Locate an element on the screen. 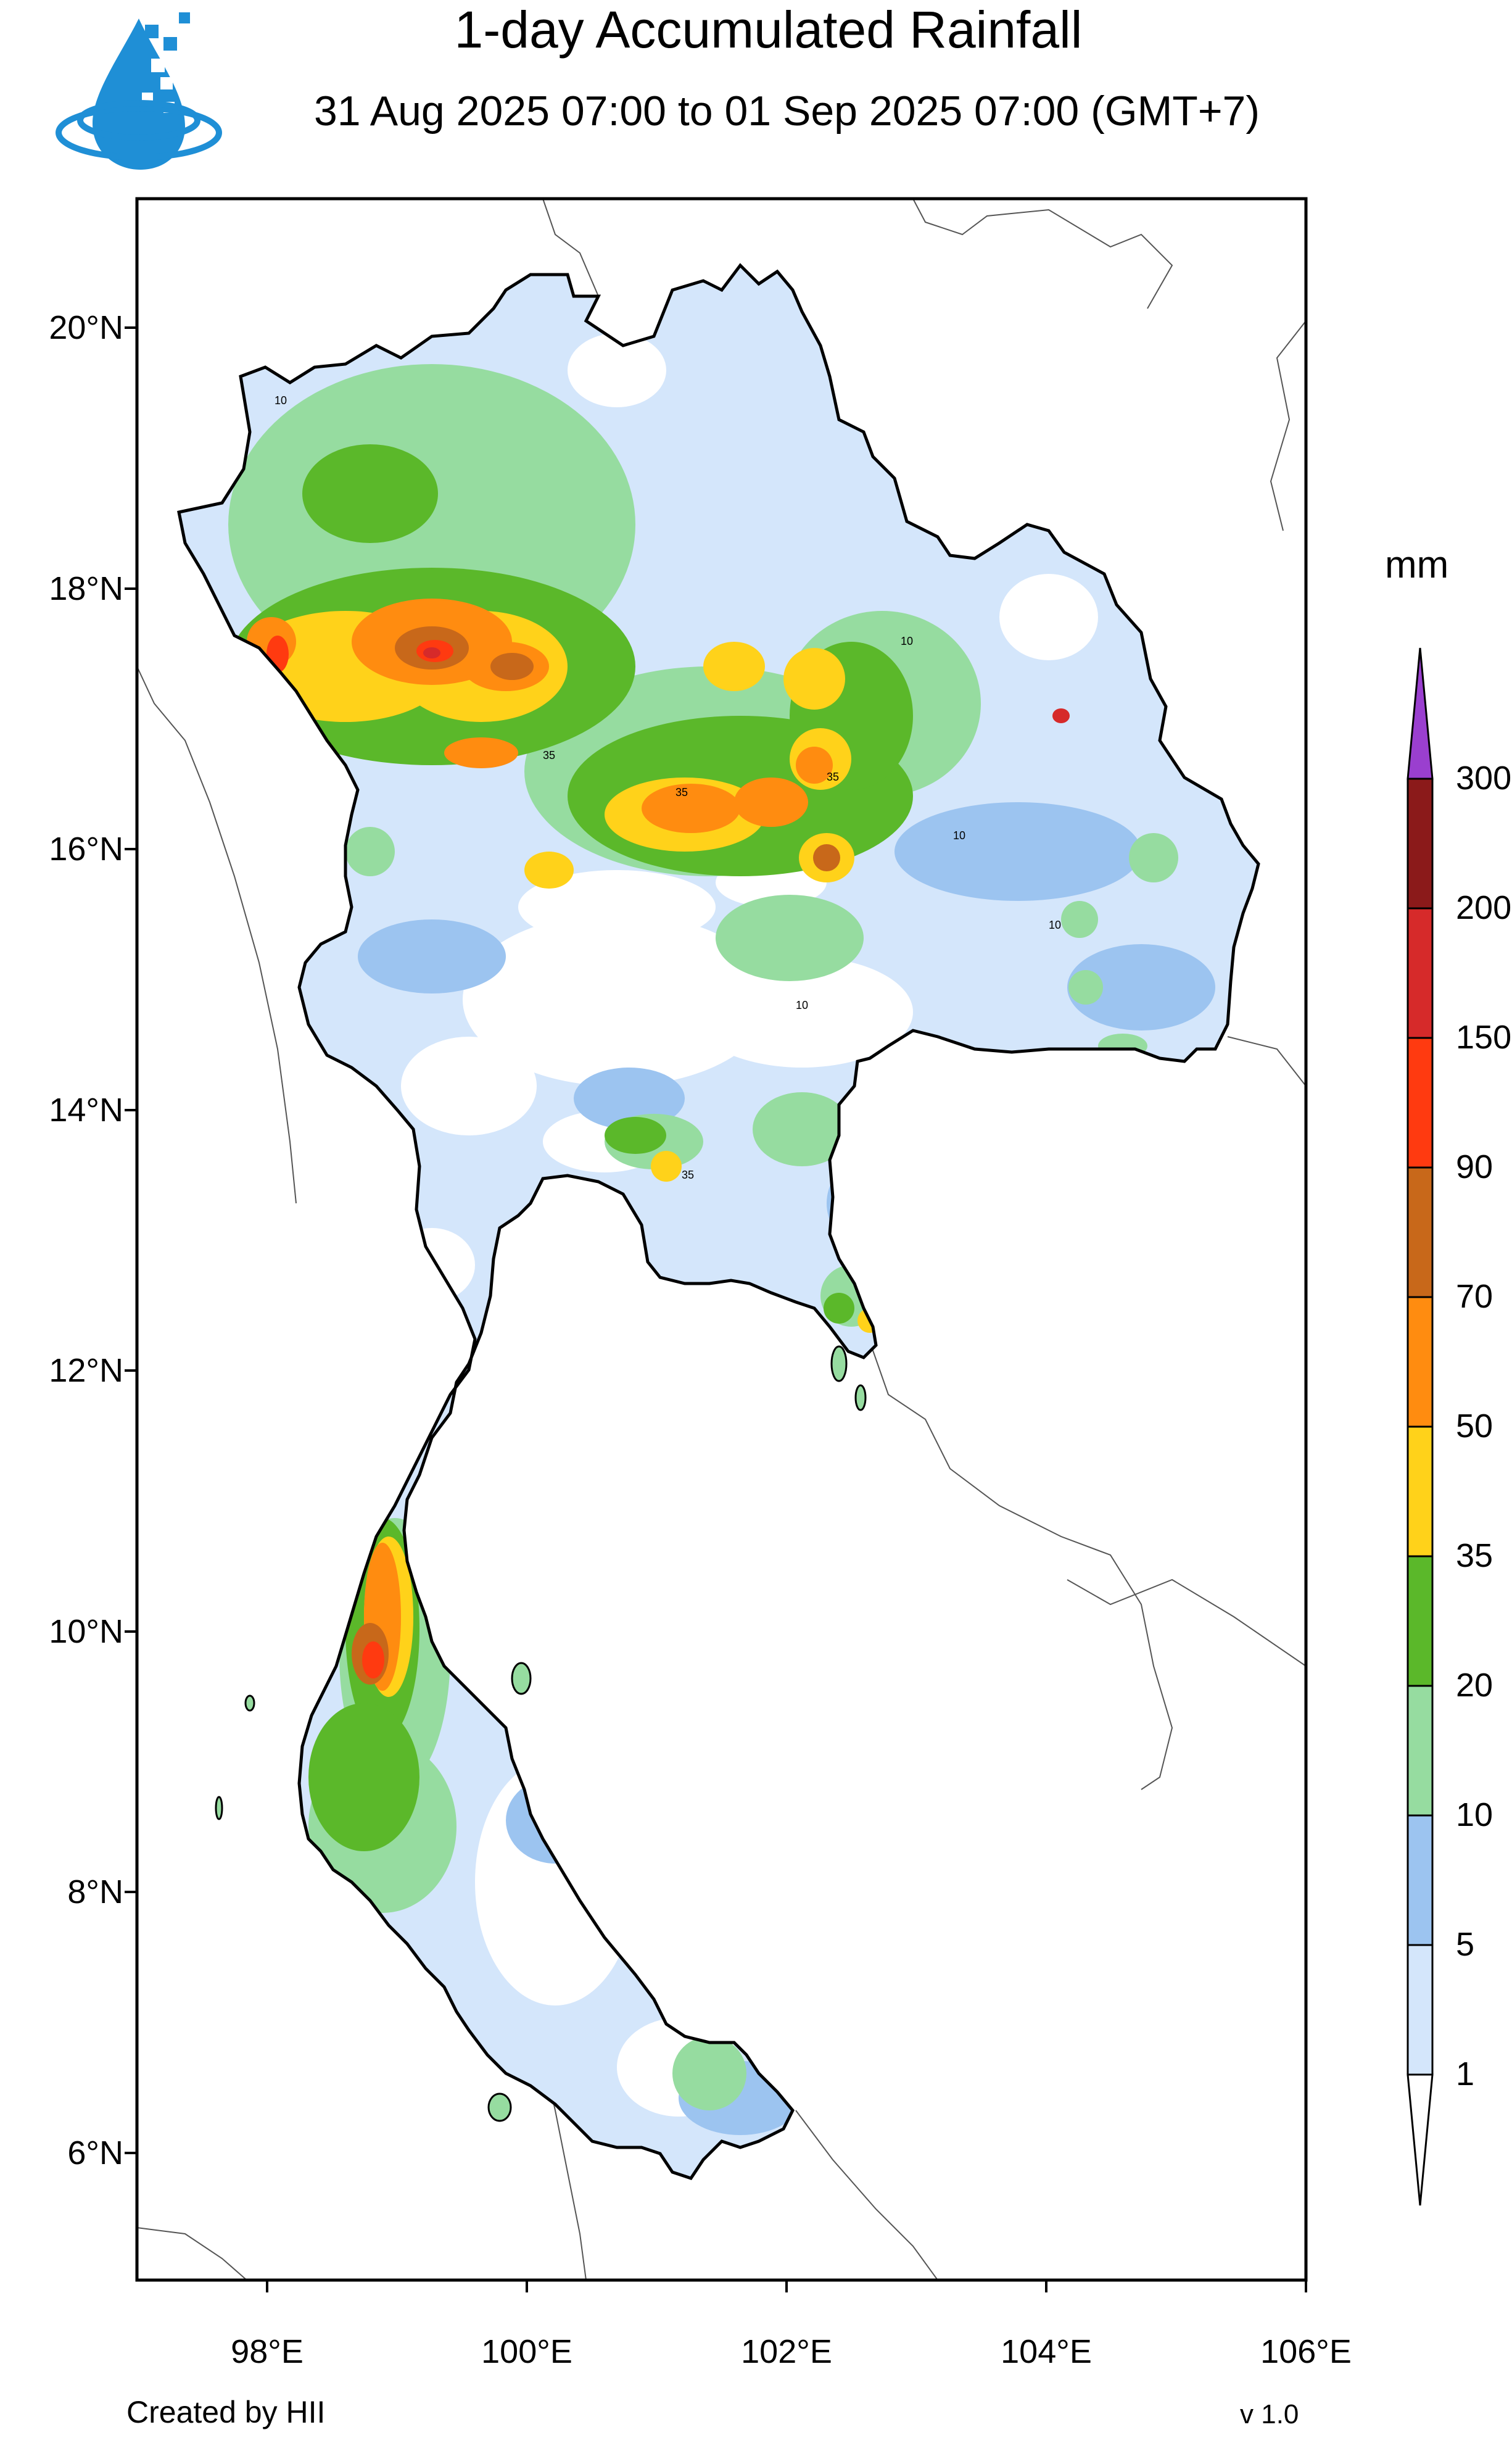 This screenshot has width=1512, height=2443. colorbar-label: 5 is located at coordinates (1465, 1945).